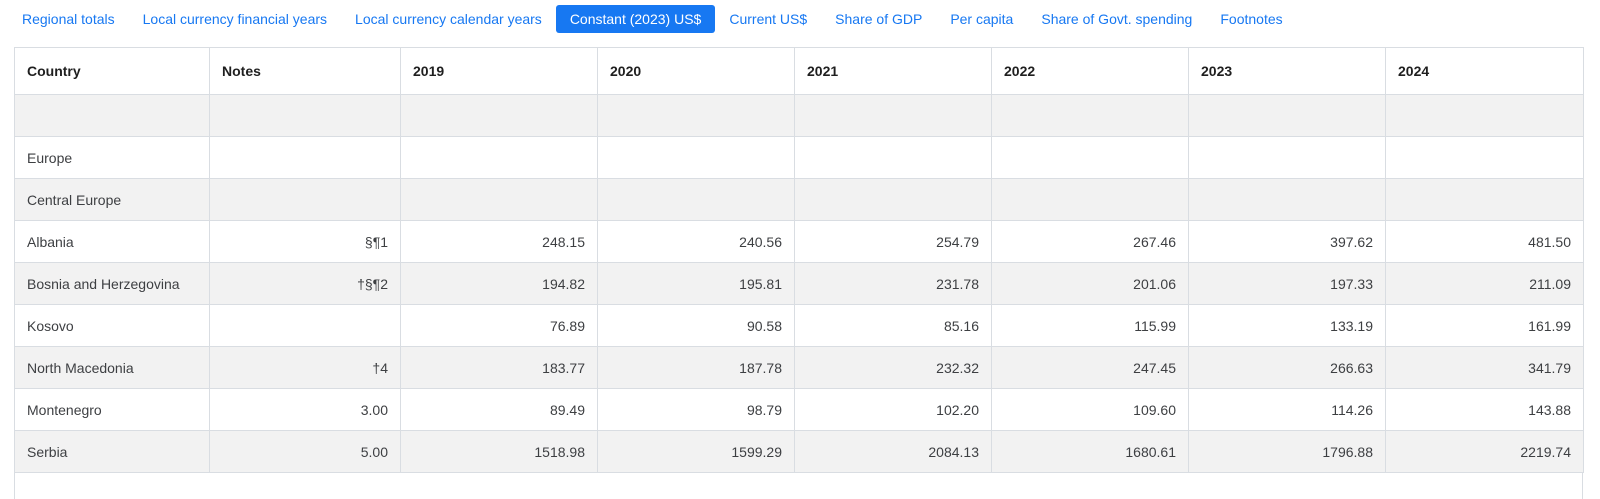 Image resolution: width=1600 pixels, height=499 pixels. Describe the element at coordinates (1287, 241) in the screenshot. I see `cell-value-2023: 397.62` at that location.